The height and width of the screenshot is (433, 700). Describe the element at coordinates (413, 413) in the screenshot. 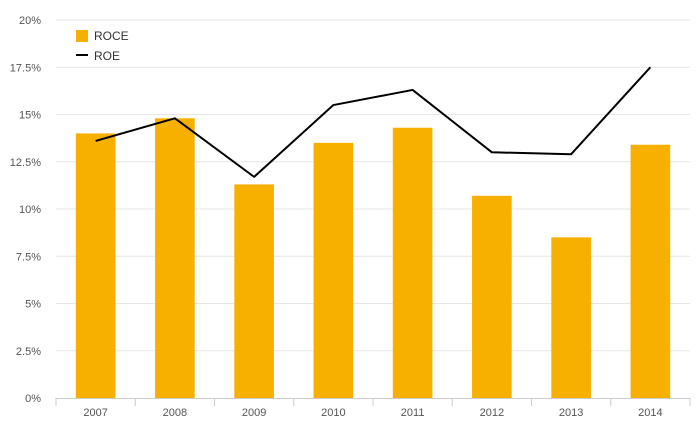

I see `x-tick-label: 2011` at that location.